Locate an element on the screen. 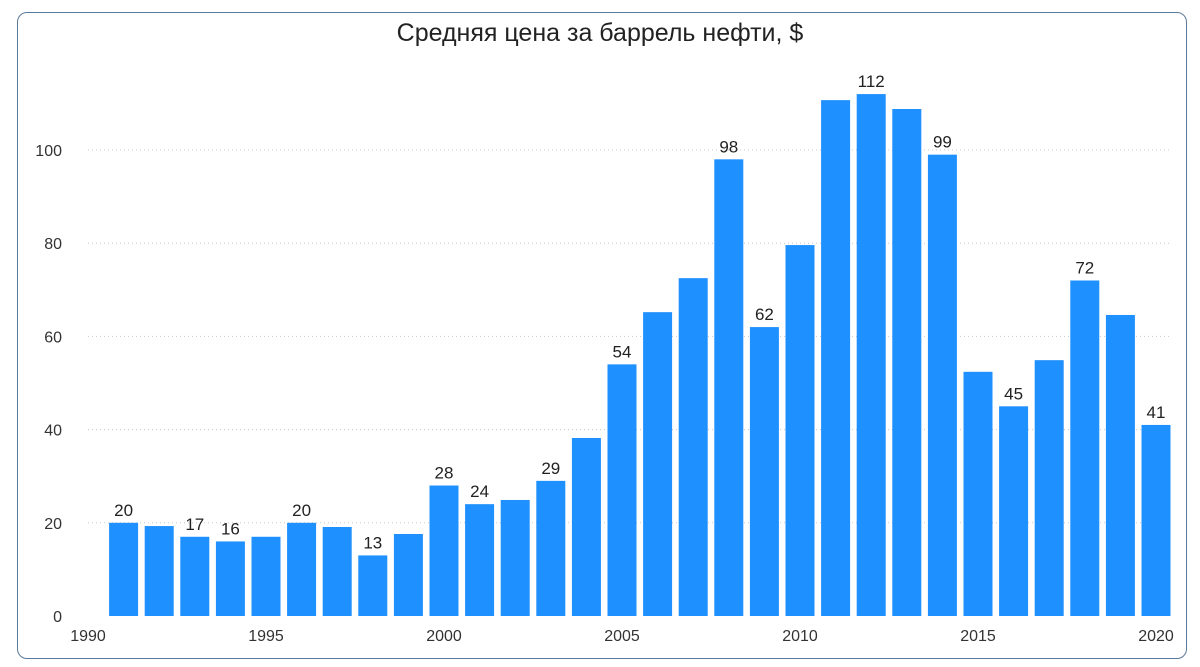  bar-1992 is located at coordinates (159, 571).